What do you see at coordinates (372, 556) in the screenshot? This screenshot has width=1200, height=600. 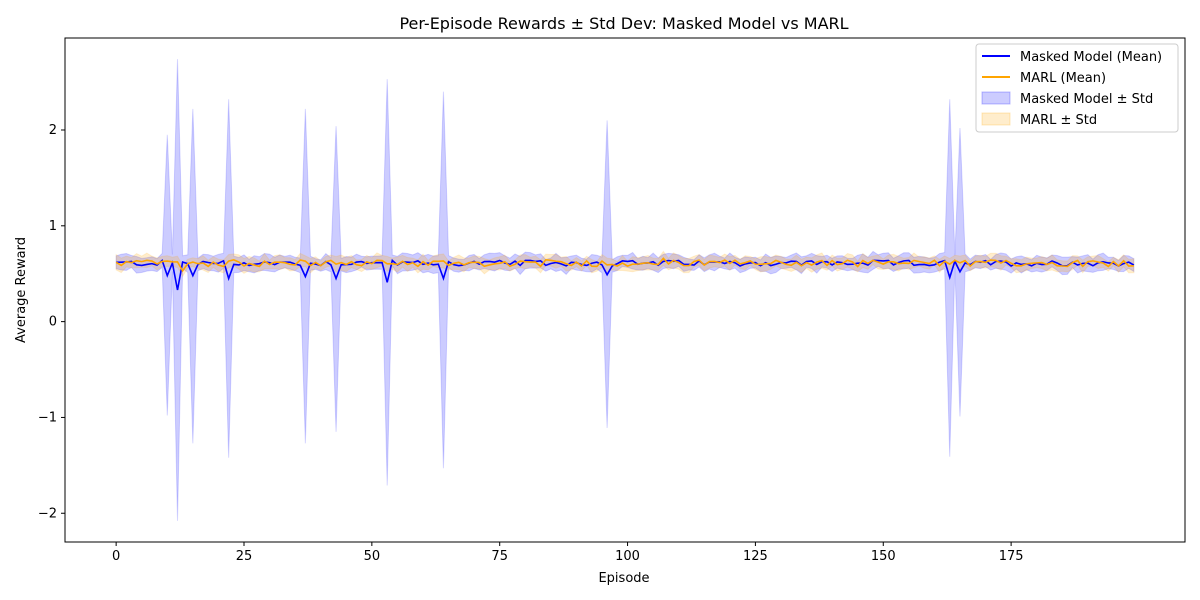 I see `x-tick-label: 50` at bounding box center [372, 556].